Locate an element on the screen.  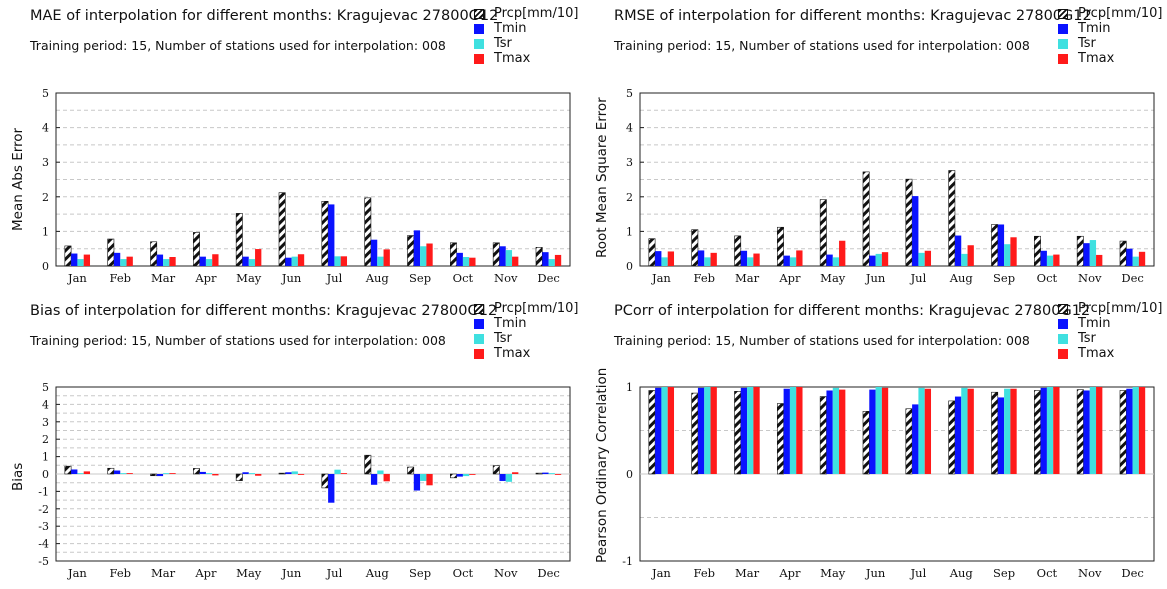
legend: Prcp[mm/10] Tmin Tsr Tmax is located at coordinates (1110, 331).